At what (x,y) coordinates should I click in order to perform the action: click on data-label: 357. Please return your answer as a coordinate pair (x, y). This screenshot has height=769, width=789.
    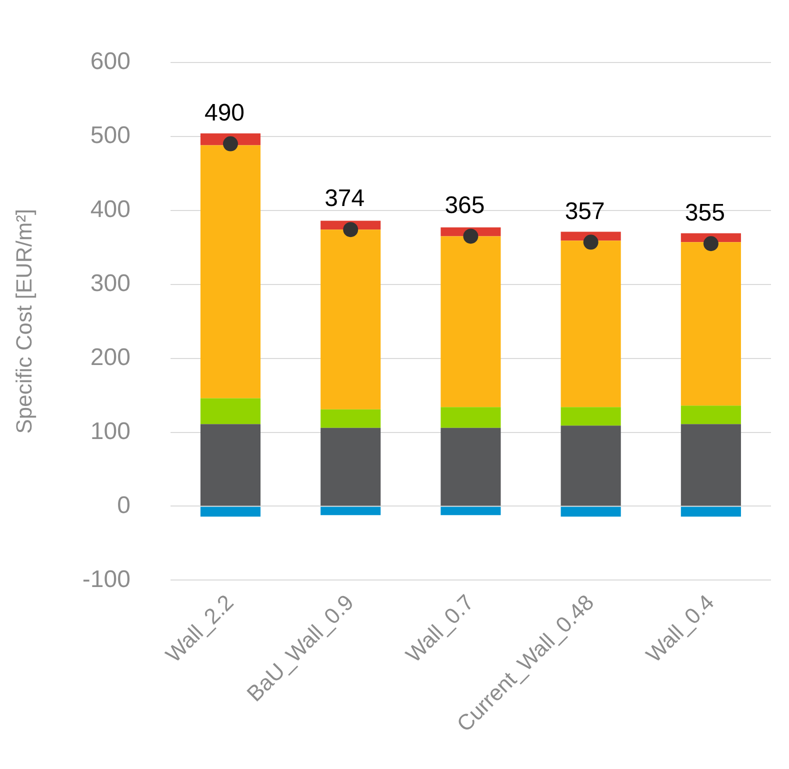
    Looking at the image, I should click on (584, 211).